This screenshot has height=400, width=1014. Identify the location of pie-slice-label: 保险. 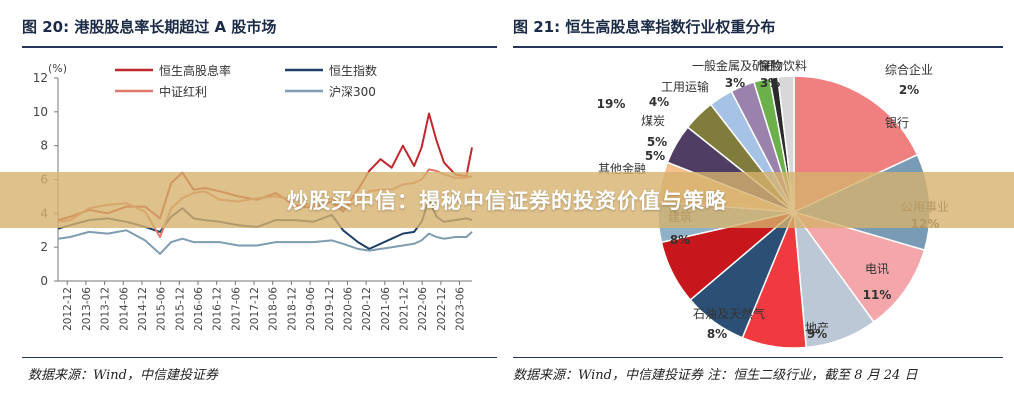
(770, 65).